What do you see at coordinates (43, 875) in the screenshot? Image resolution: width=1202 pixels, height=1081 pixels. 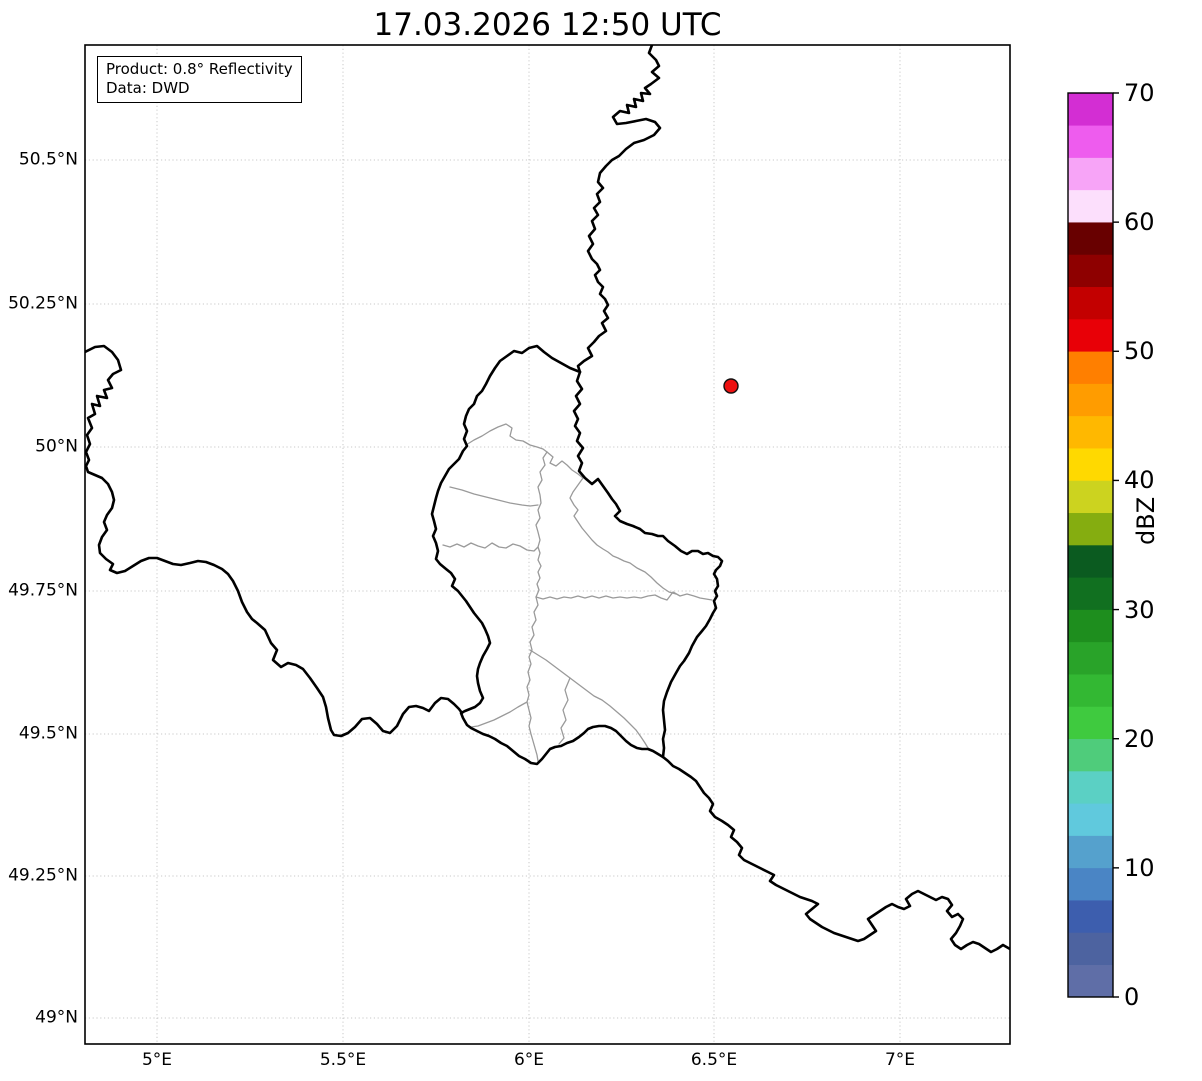 I see `lat-tick-label: 49.25°N` at bounding box center [43, 875].